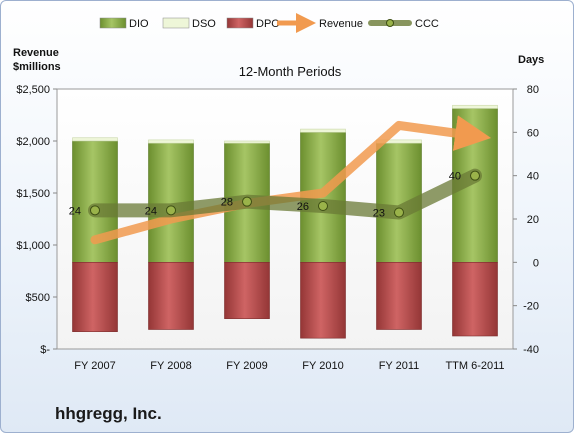 This screenshot has width=574, height=433. Describe the element at coordinates (204, 24) in the screenshot. I see `legend-label-dso: DSO` at that location.